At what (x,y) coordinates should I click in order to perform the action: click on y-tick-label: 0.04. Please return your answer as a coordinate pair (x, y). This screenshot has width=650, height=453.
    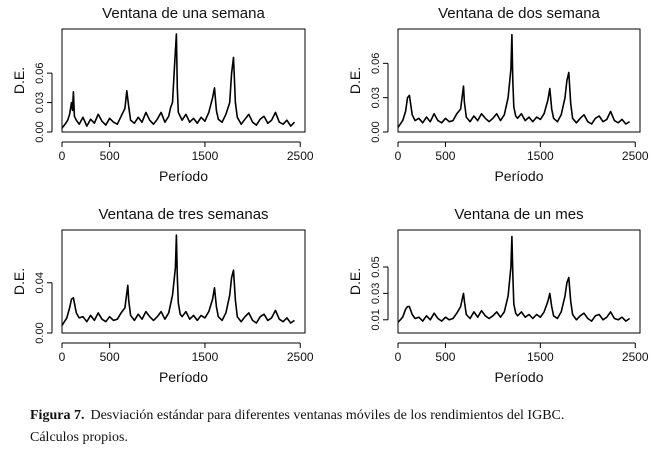
    Looking at the image, I should click on (40, 282).